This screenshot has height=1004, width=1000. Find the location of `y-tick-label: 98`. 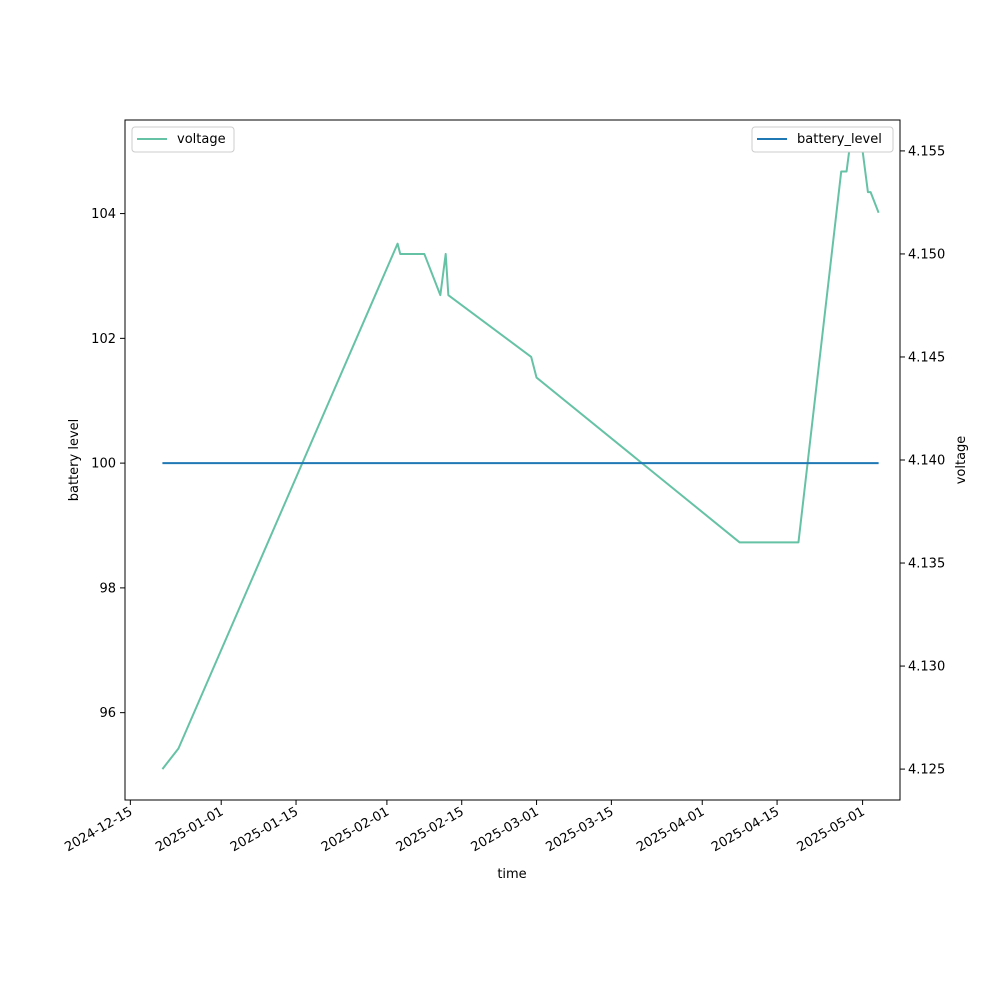

y-tick-label: 98 is located at coordinates (107, 588).